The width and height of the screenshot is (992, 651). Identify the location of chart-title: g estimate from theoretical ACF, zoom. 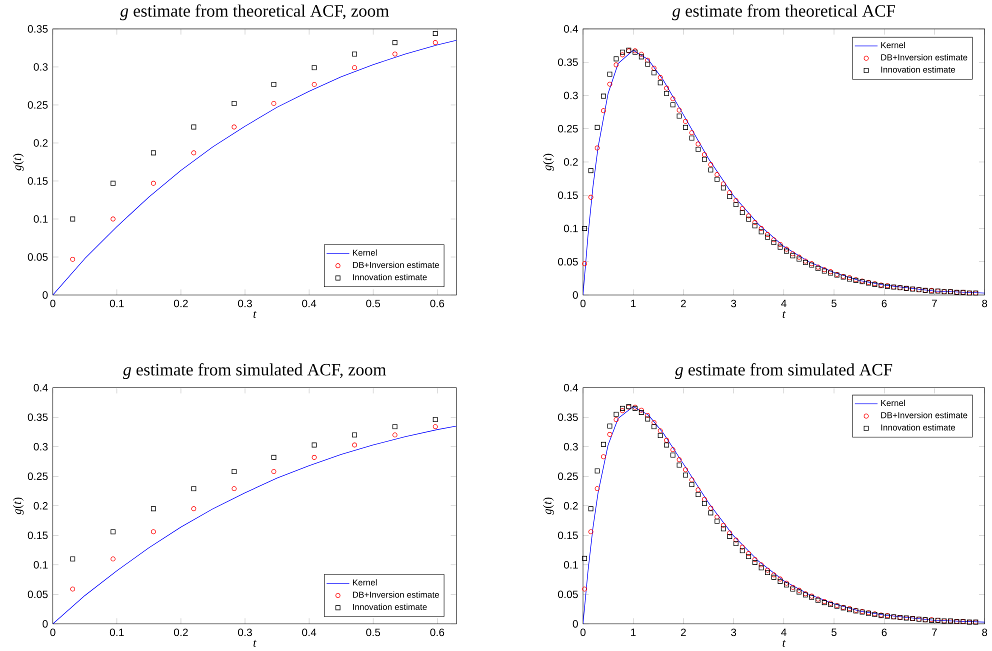
(254, 12).